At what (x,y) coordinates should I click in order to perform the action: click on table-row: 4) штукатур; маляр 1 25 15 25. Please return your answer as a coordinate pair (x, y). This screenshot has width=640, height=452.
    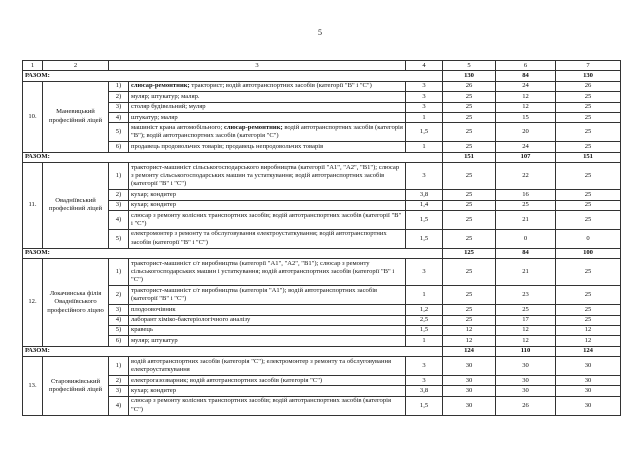
    Looking at the image, I should click on (322, 118).